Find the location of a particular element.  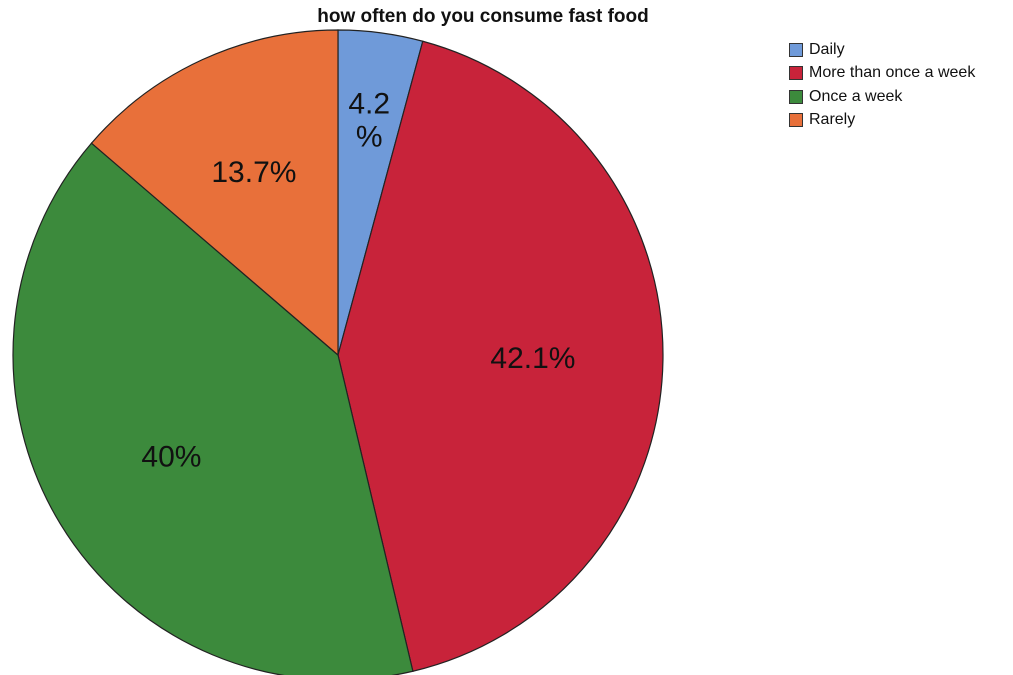

legend-swatch-rarely is located at coordinates (796, 120).